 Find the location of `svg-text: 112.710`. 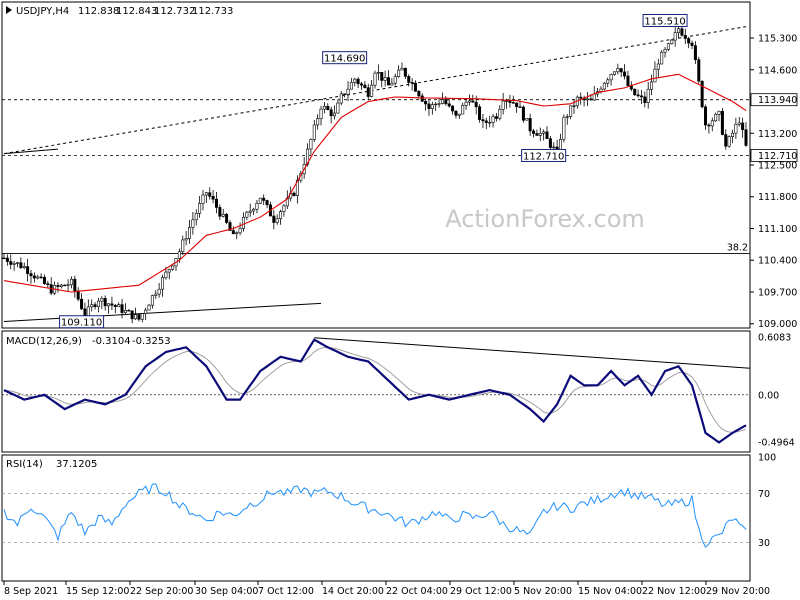

svg-text: 112.710 is located at coordinates (543, 156).